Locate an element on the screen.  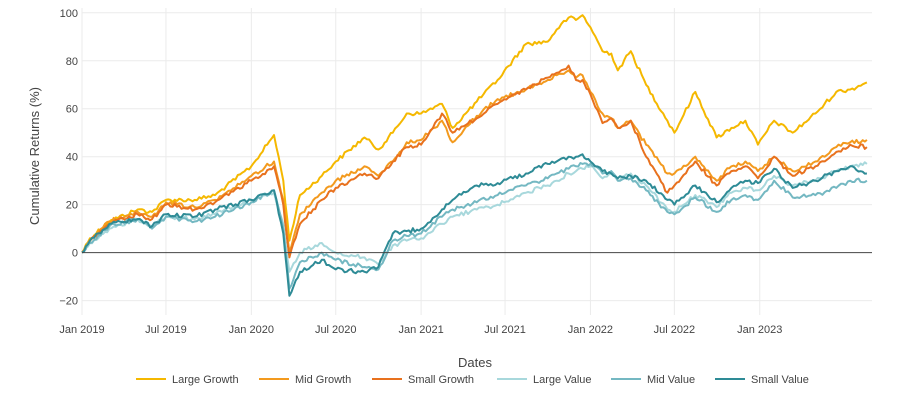
legend-item: Small Growth is located at coordinates (423, 380).